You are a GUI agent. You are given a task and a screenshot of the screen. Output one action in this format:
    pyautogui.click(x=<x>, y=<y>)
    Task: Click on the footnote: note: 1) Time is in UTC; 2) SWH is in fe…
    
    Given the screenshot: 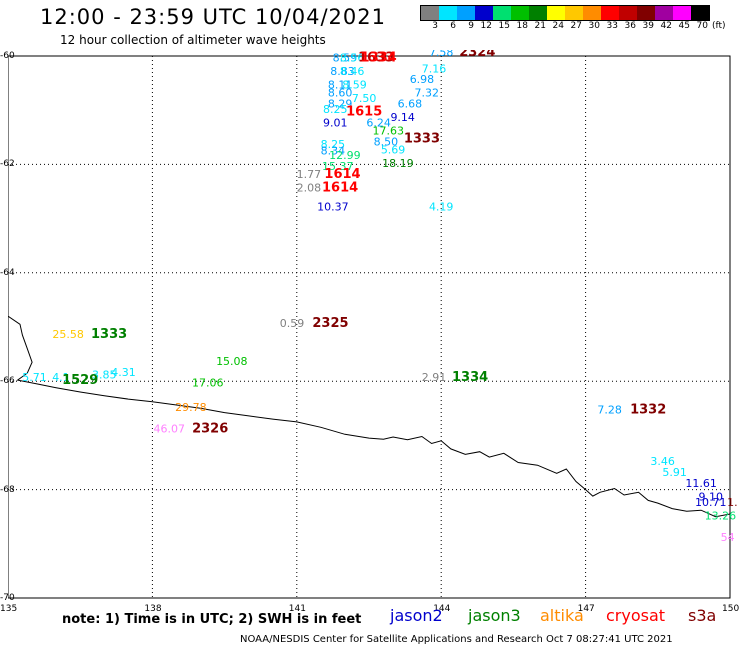 What is the action you would take?
    pyautogui.click(x=212, y=619)
    